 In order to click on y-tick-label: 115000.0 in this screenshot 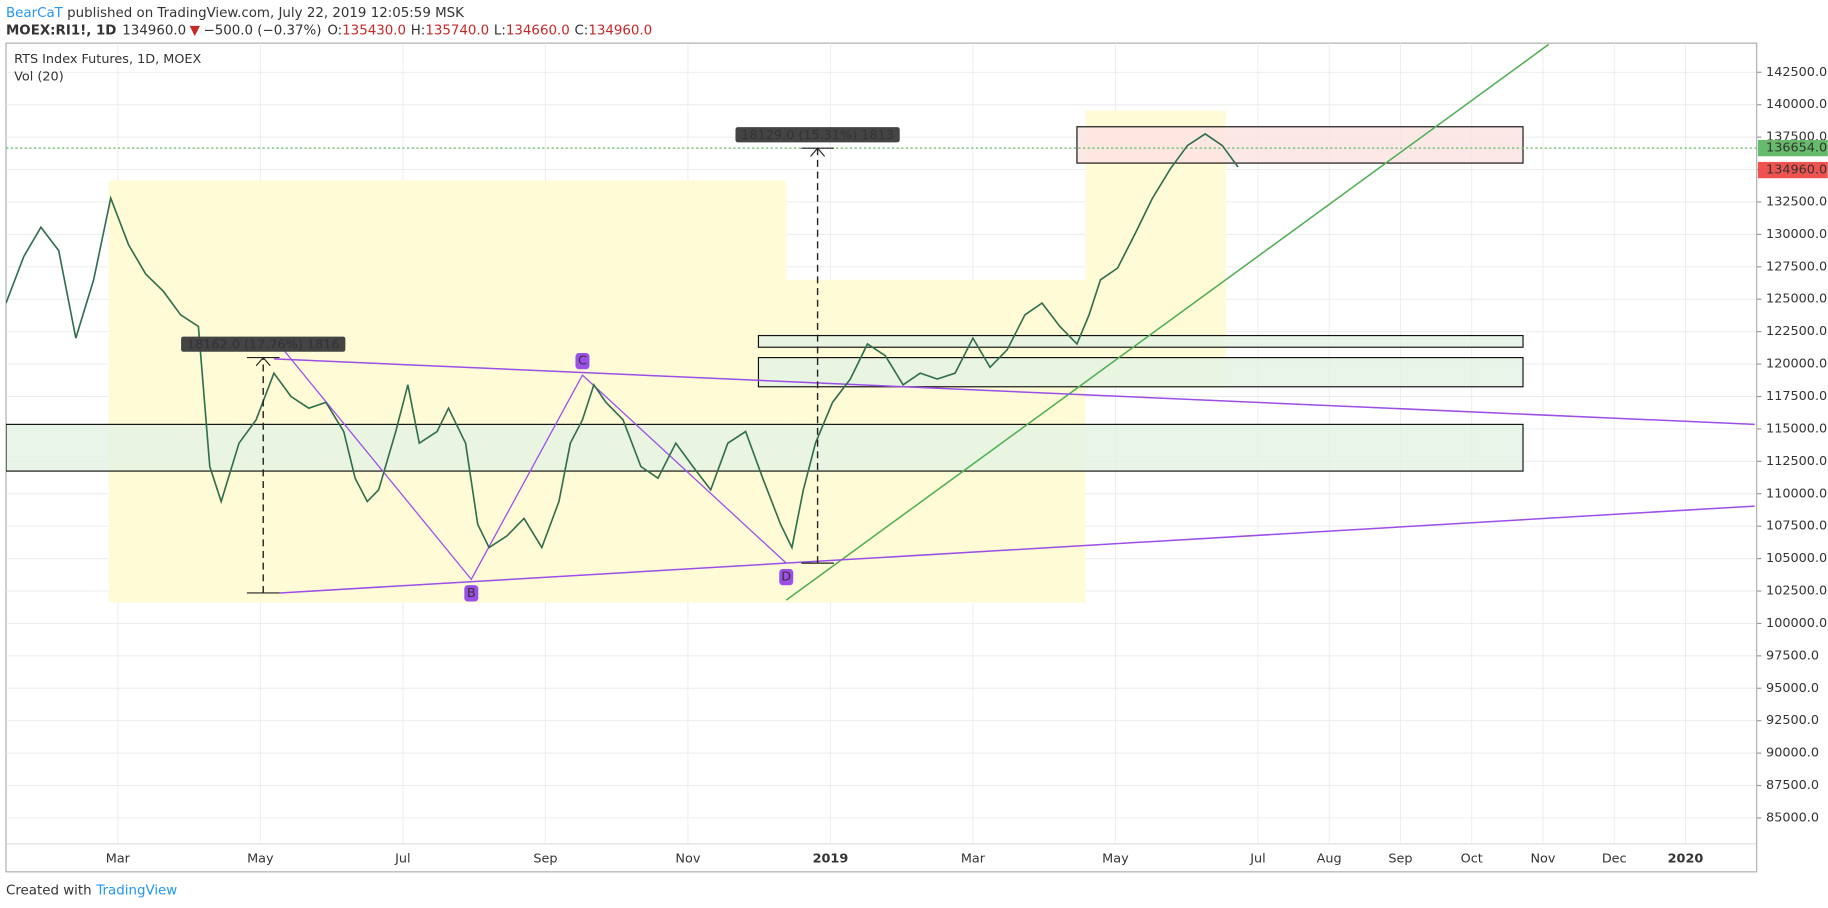, I will do `click(1796, 428)`.